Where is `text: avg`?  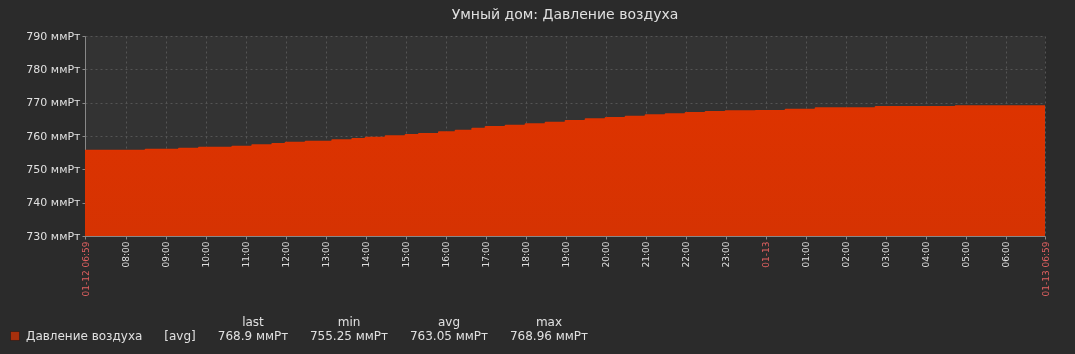
text: avg is located at coordinates (449, 322).